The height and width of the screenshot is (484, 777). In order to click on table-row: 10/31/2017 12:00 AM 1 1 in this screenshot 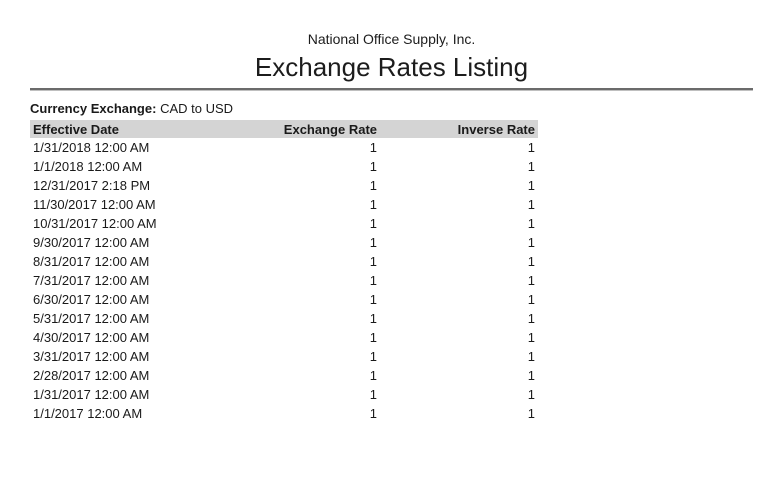, I will do `click(284, 223)`.